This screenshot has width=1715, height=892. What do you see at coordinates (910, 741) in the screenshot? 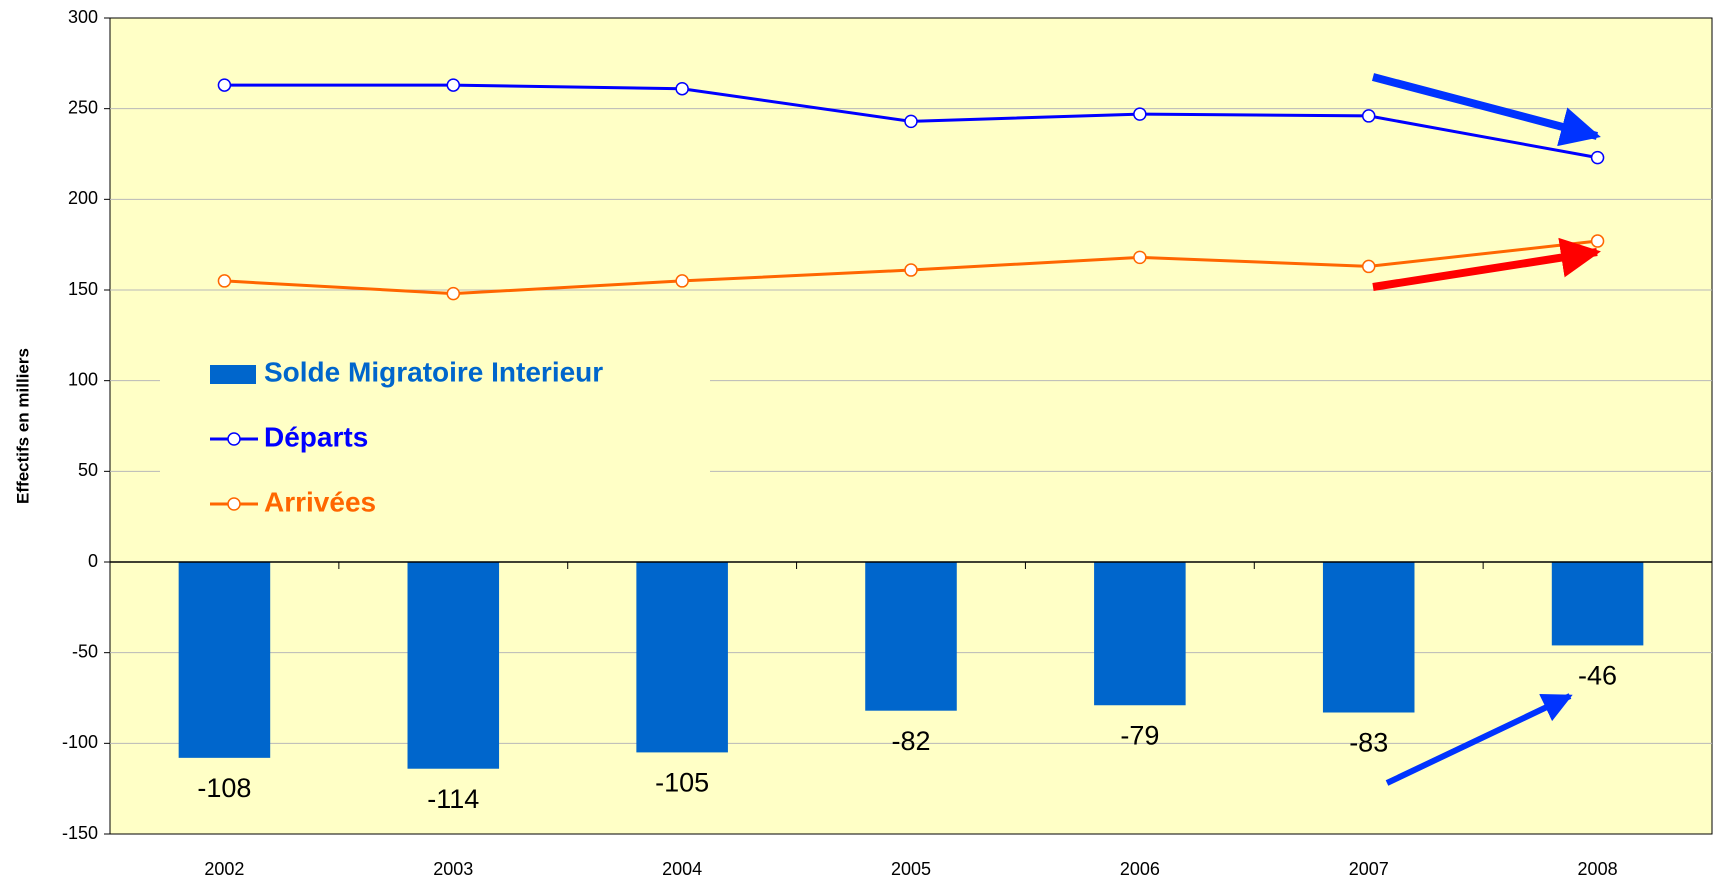
I see `data-label: -82` at bounding box center [910, 741].